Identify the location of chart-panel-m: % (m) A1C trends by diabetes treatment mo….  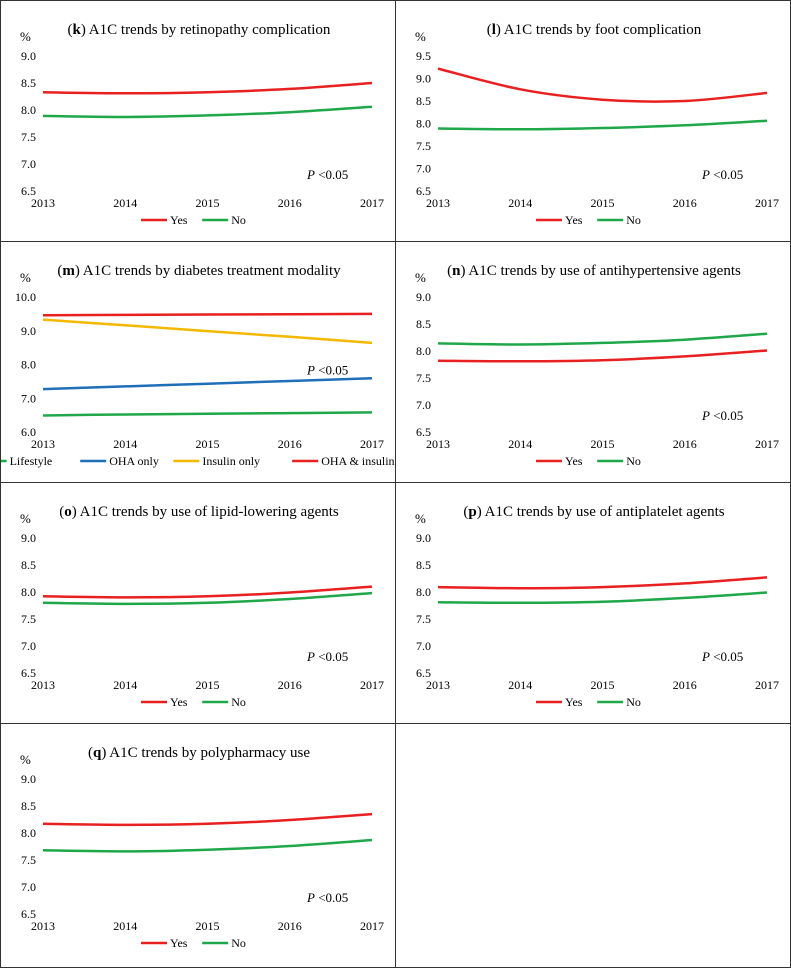
(198, 362).